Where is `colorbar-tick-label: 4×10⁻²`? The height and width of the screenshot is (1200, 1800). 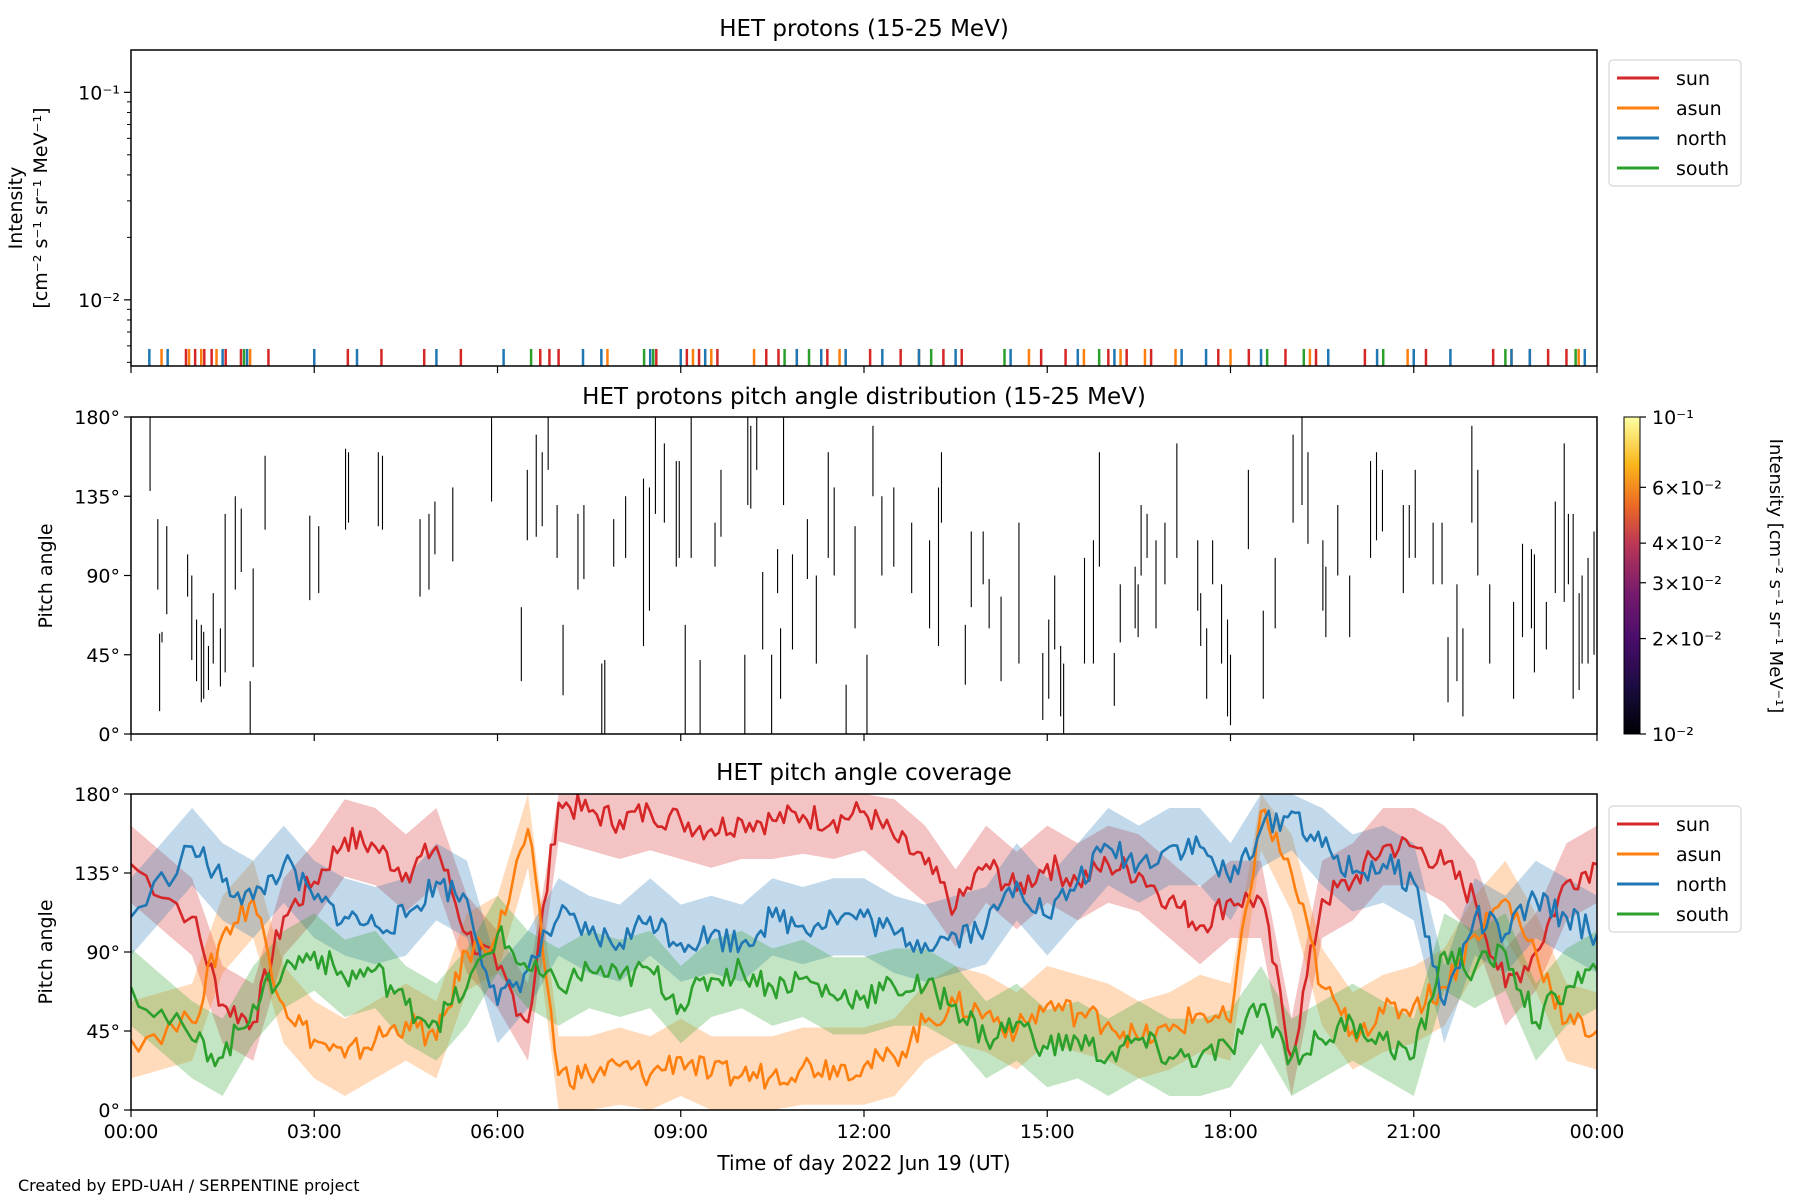
colorbar-tick-label: 4×10⁻² is located at coordinates (1687, 544).